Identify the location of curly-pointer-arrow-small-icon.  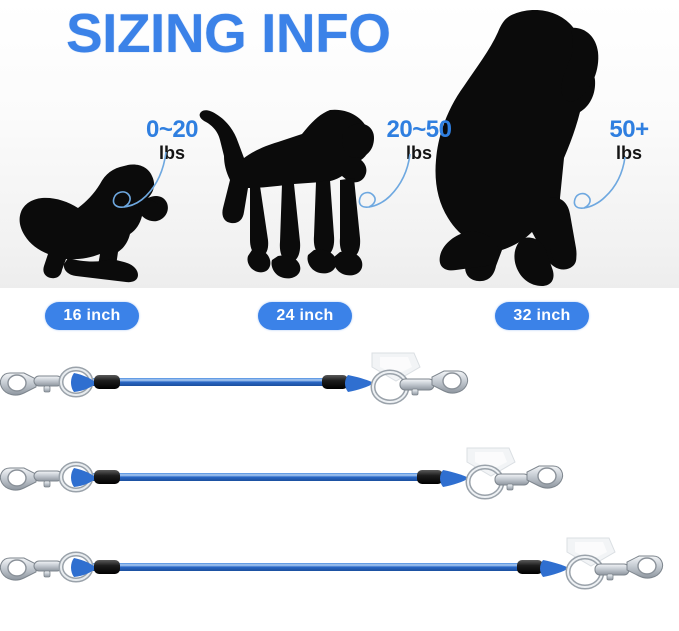
(139, 179).